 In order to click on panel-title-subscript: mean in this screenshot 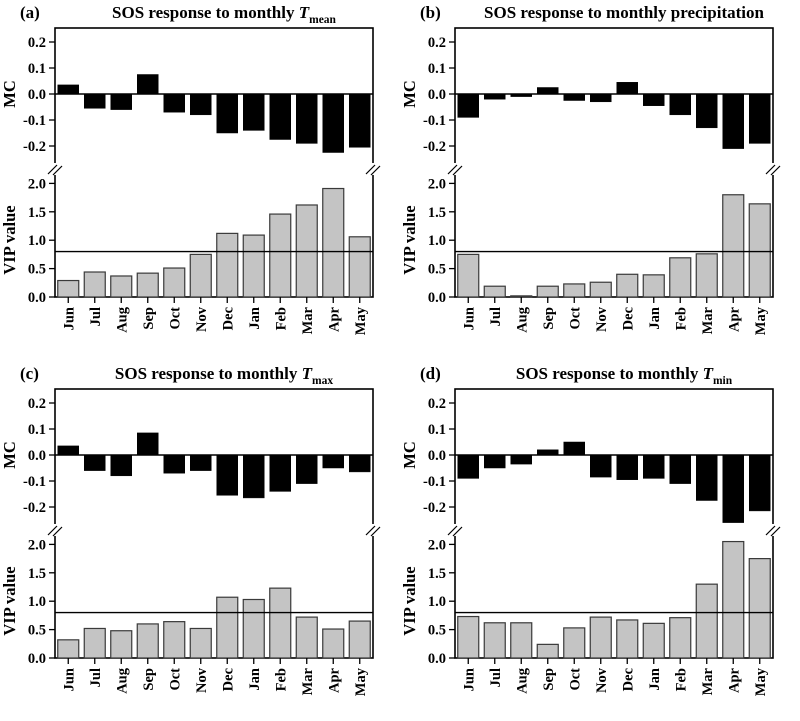, I will do `click(322, 20)`.